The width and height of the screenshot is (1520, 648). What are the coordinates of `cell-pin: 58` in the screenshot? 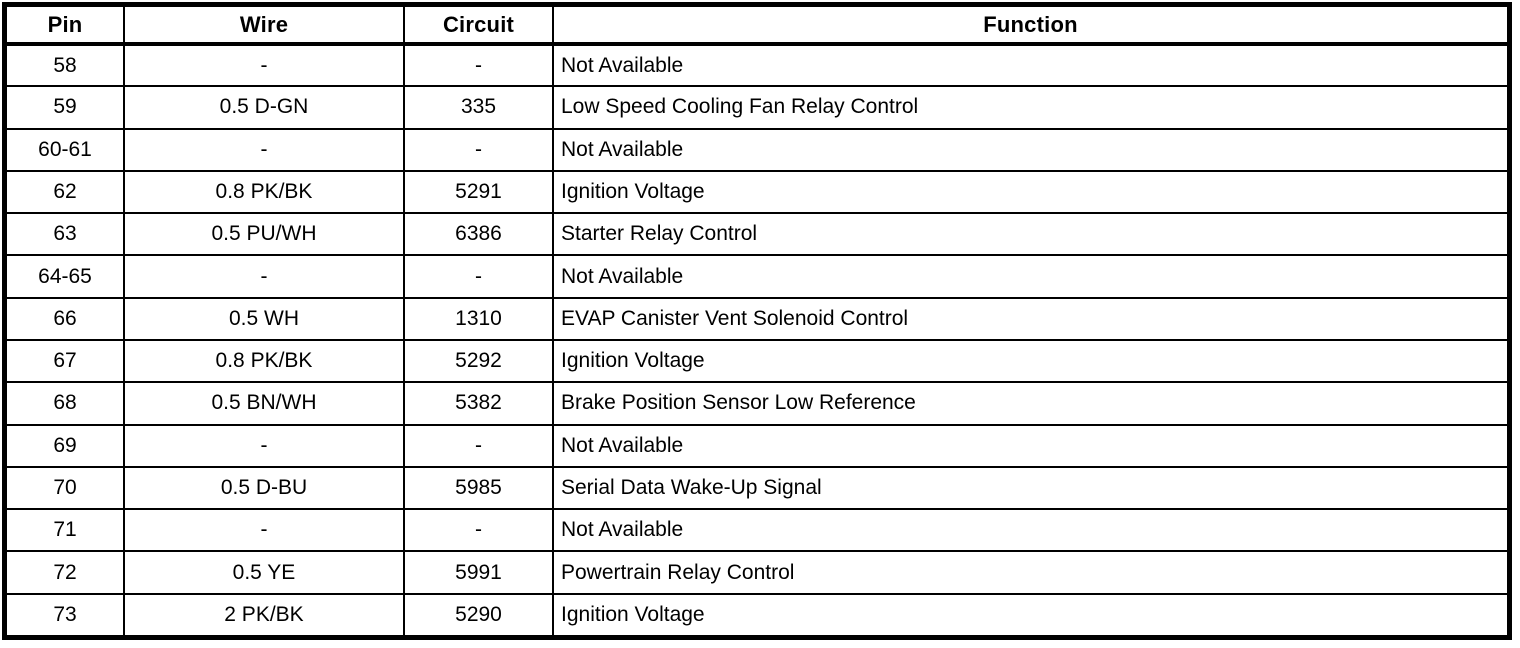 It's located at (65, 65).